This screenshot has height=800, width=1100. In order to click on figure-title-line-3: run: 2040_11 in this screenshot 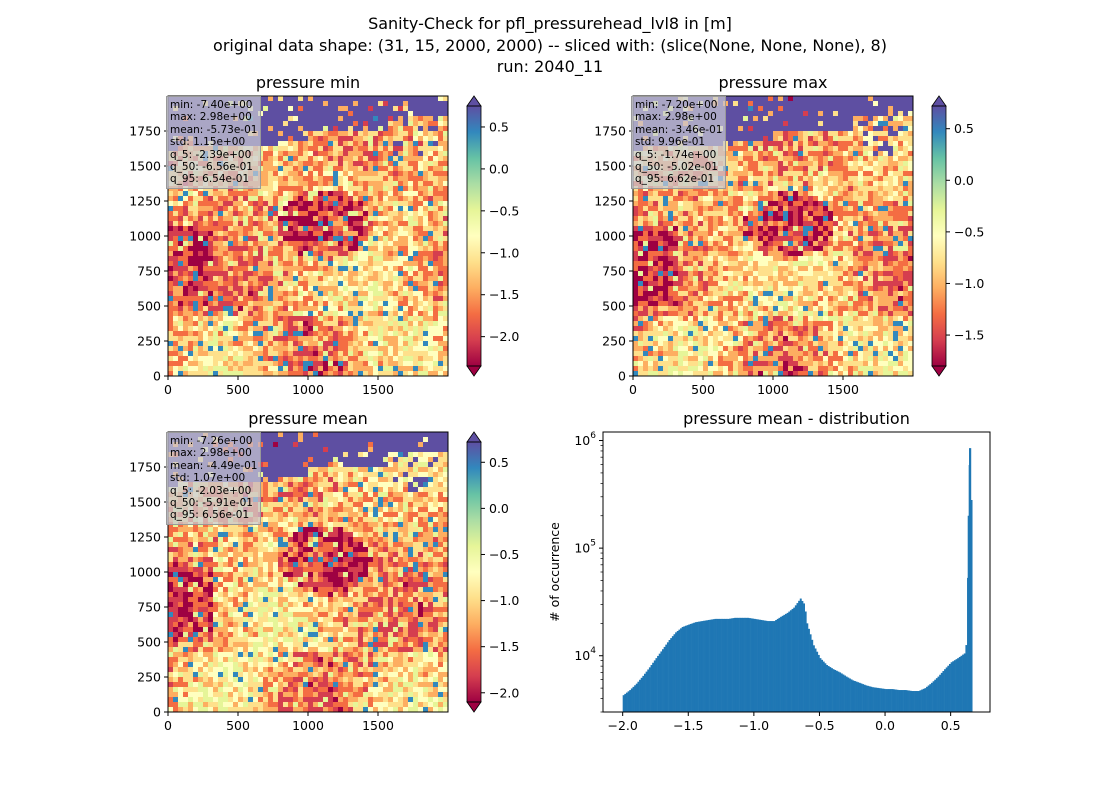, I will do `click(550, 66)`.